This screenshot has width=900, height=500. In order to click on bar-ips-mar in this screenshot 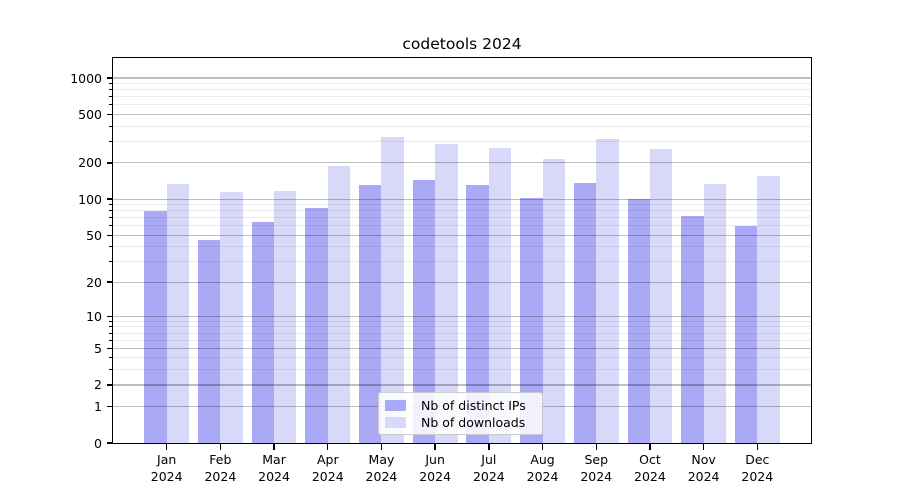, I will do `click(263, 332)`.